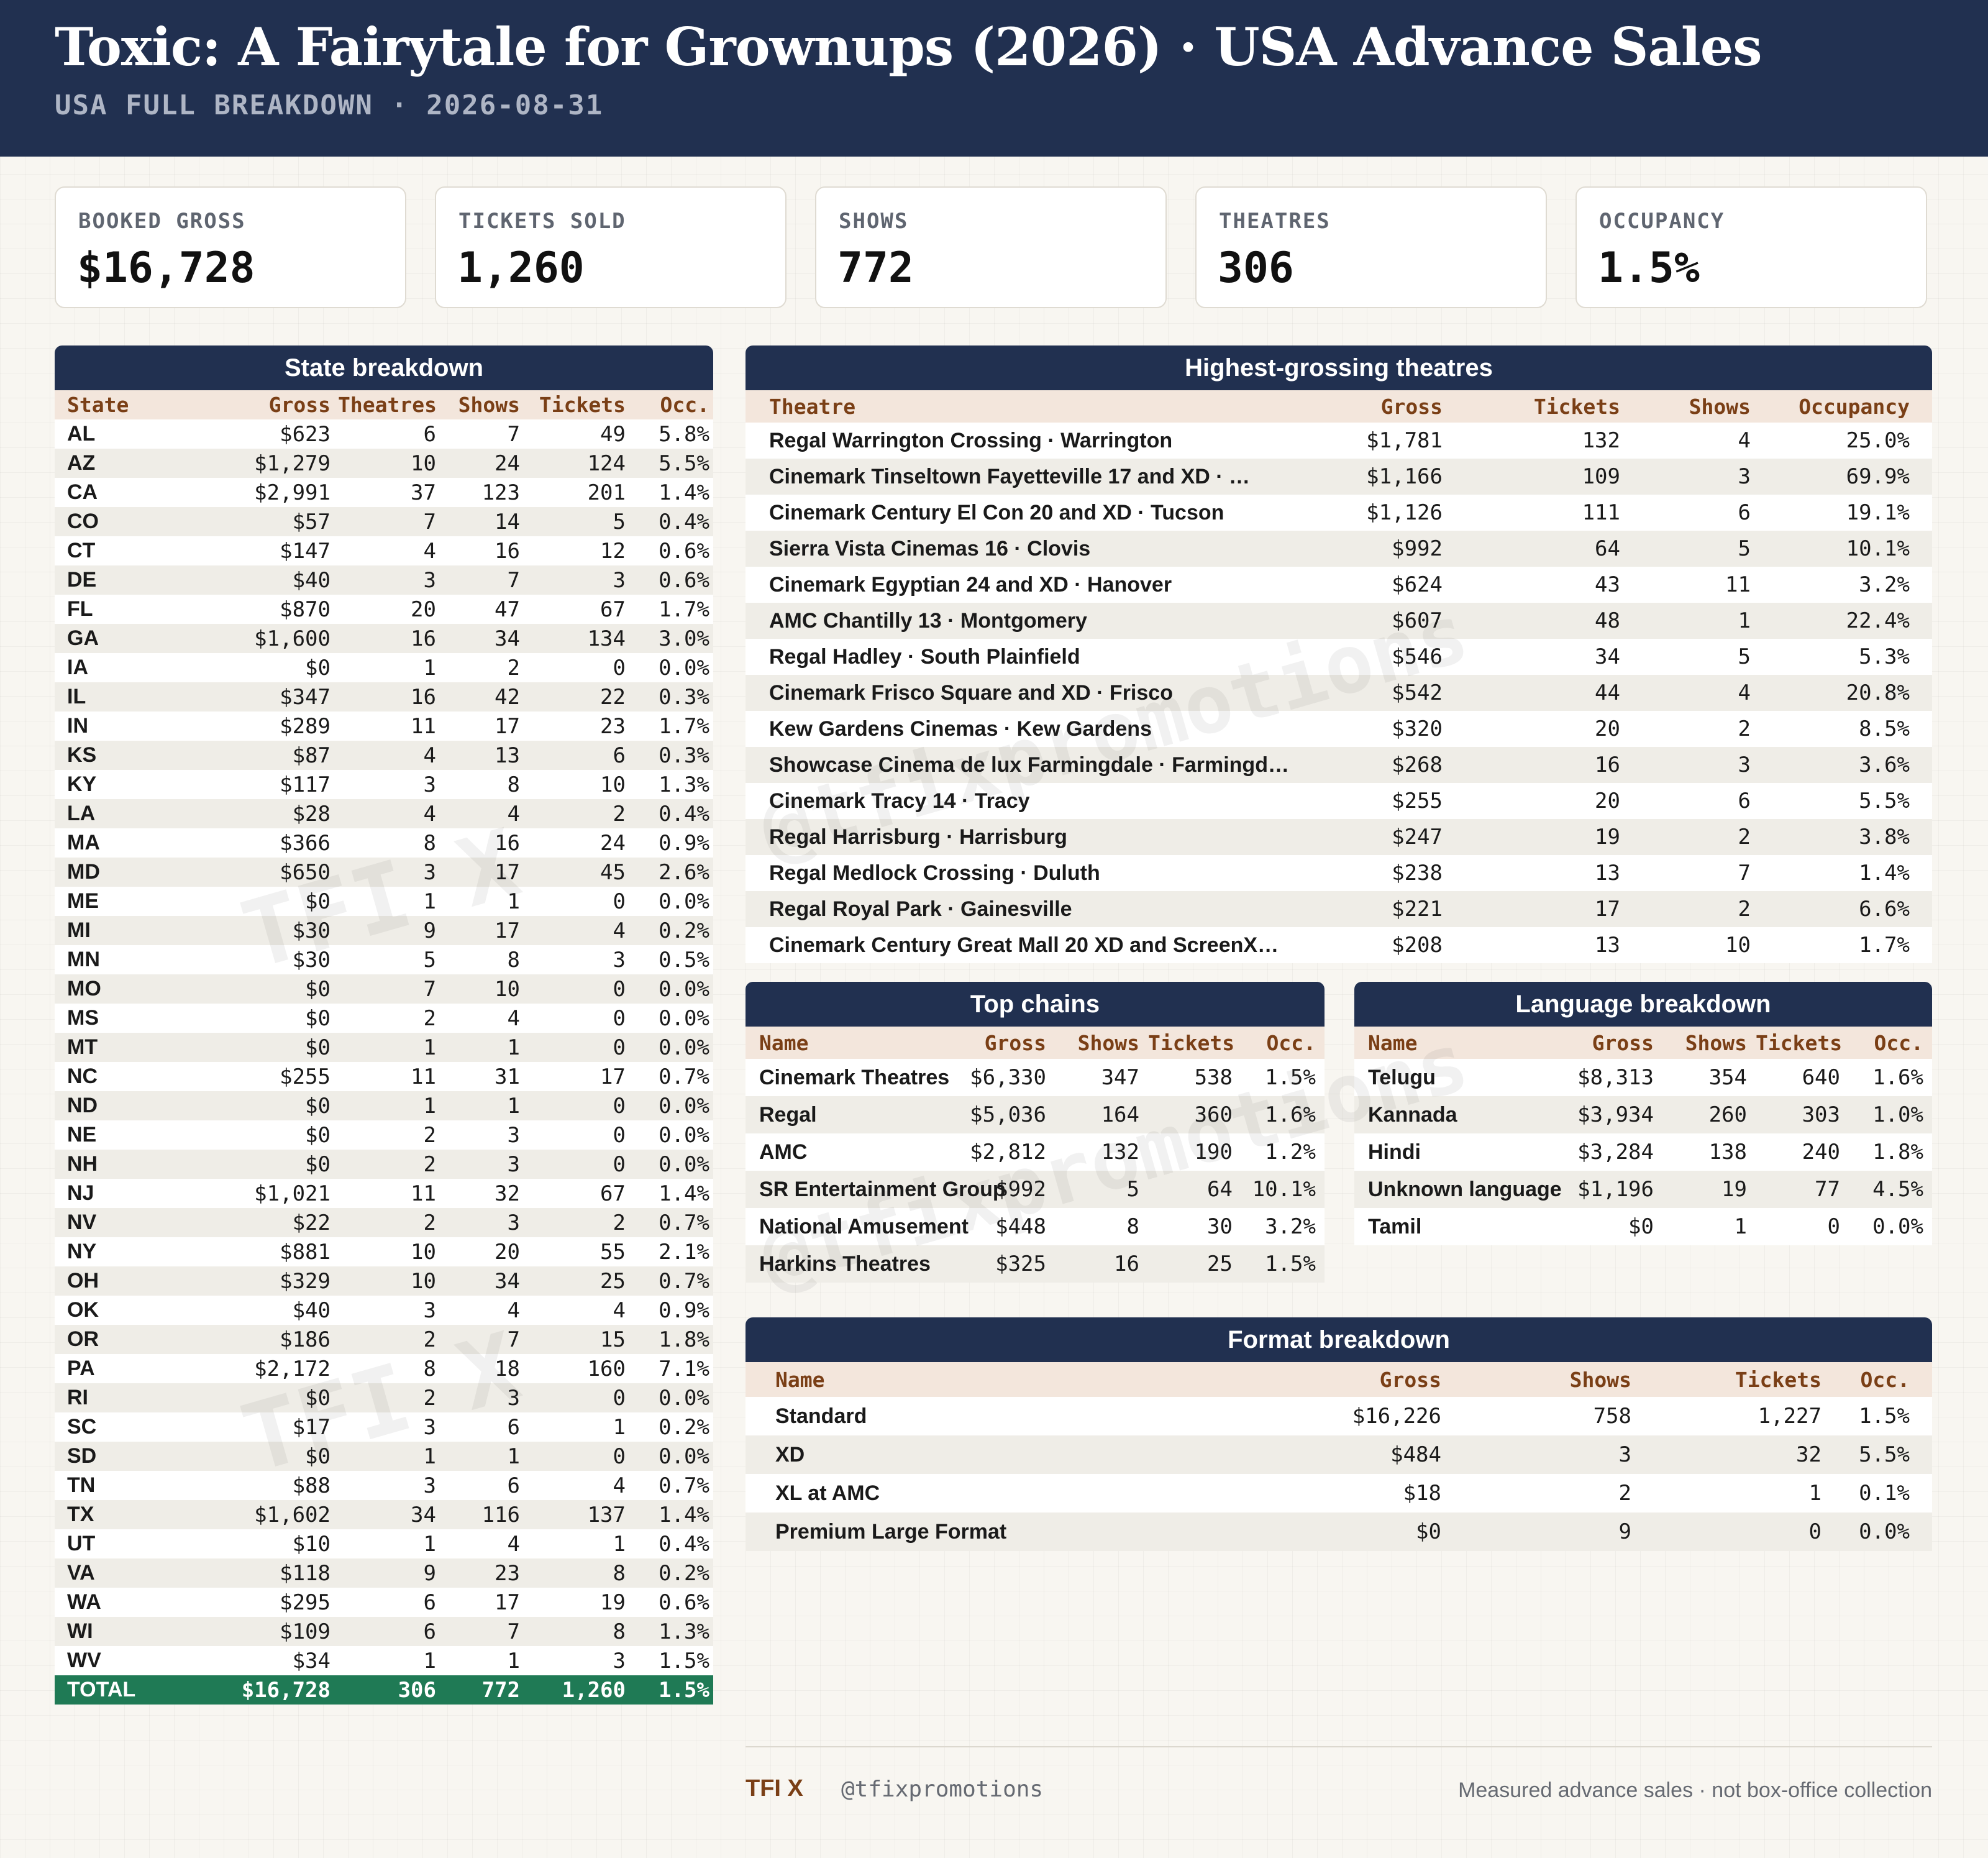  I want to click on total-tickets: 1,260, so click(576, 1690).